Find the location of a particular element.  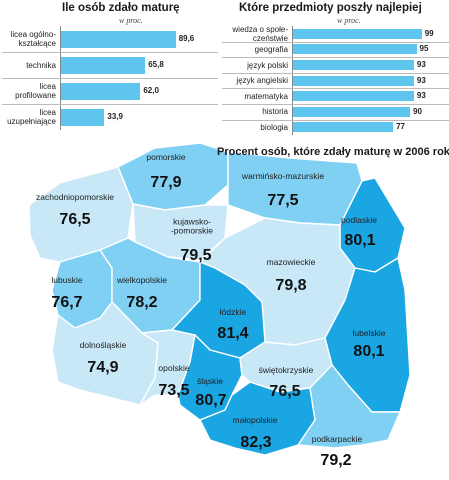

right-chart-axis is located at coordinates (292, 81).